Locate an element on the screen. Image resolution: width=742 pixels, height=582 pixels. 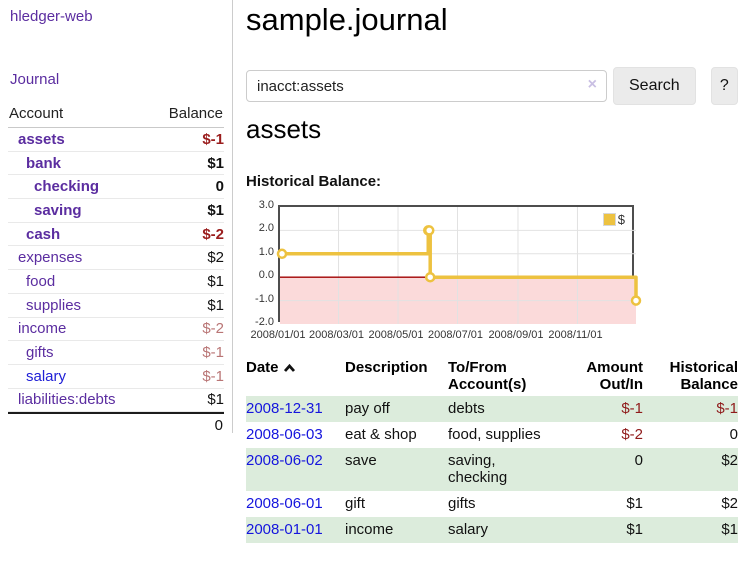
x-axis-tick-label: 2008/05/01 is located at coordinates (396, 335).